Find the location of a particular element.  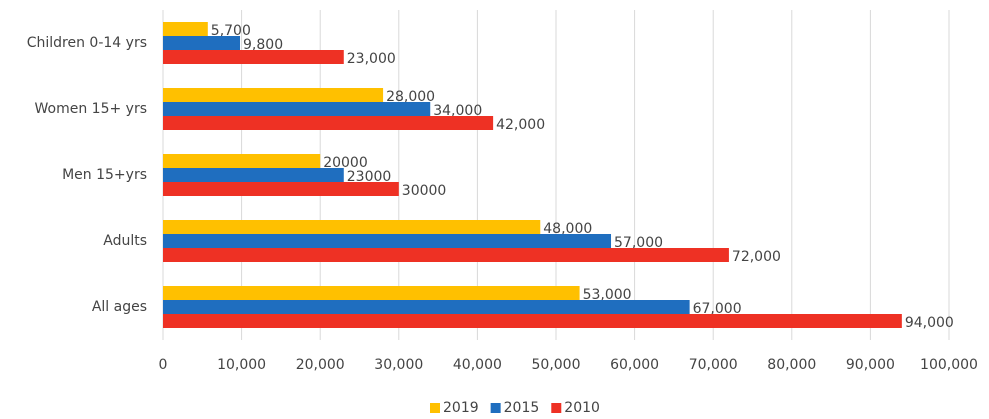

legend-label: 2019 is located at coordinates (461, 408).